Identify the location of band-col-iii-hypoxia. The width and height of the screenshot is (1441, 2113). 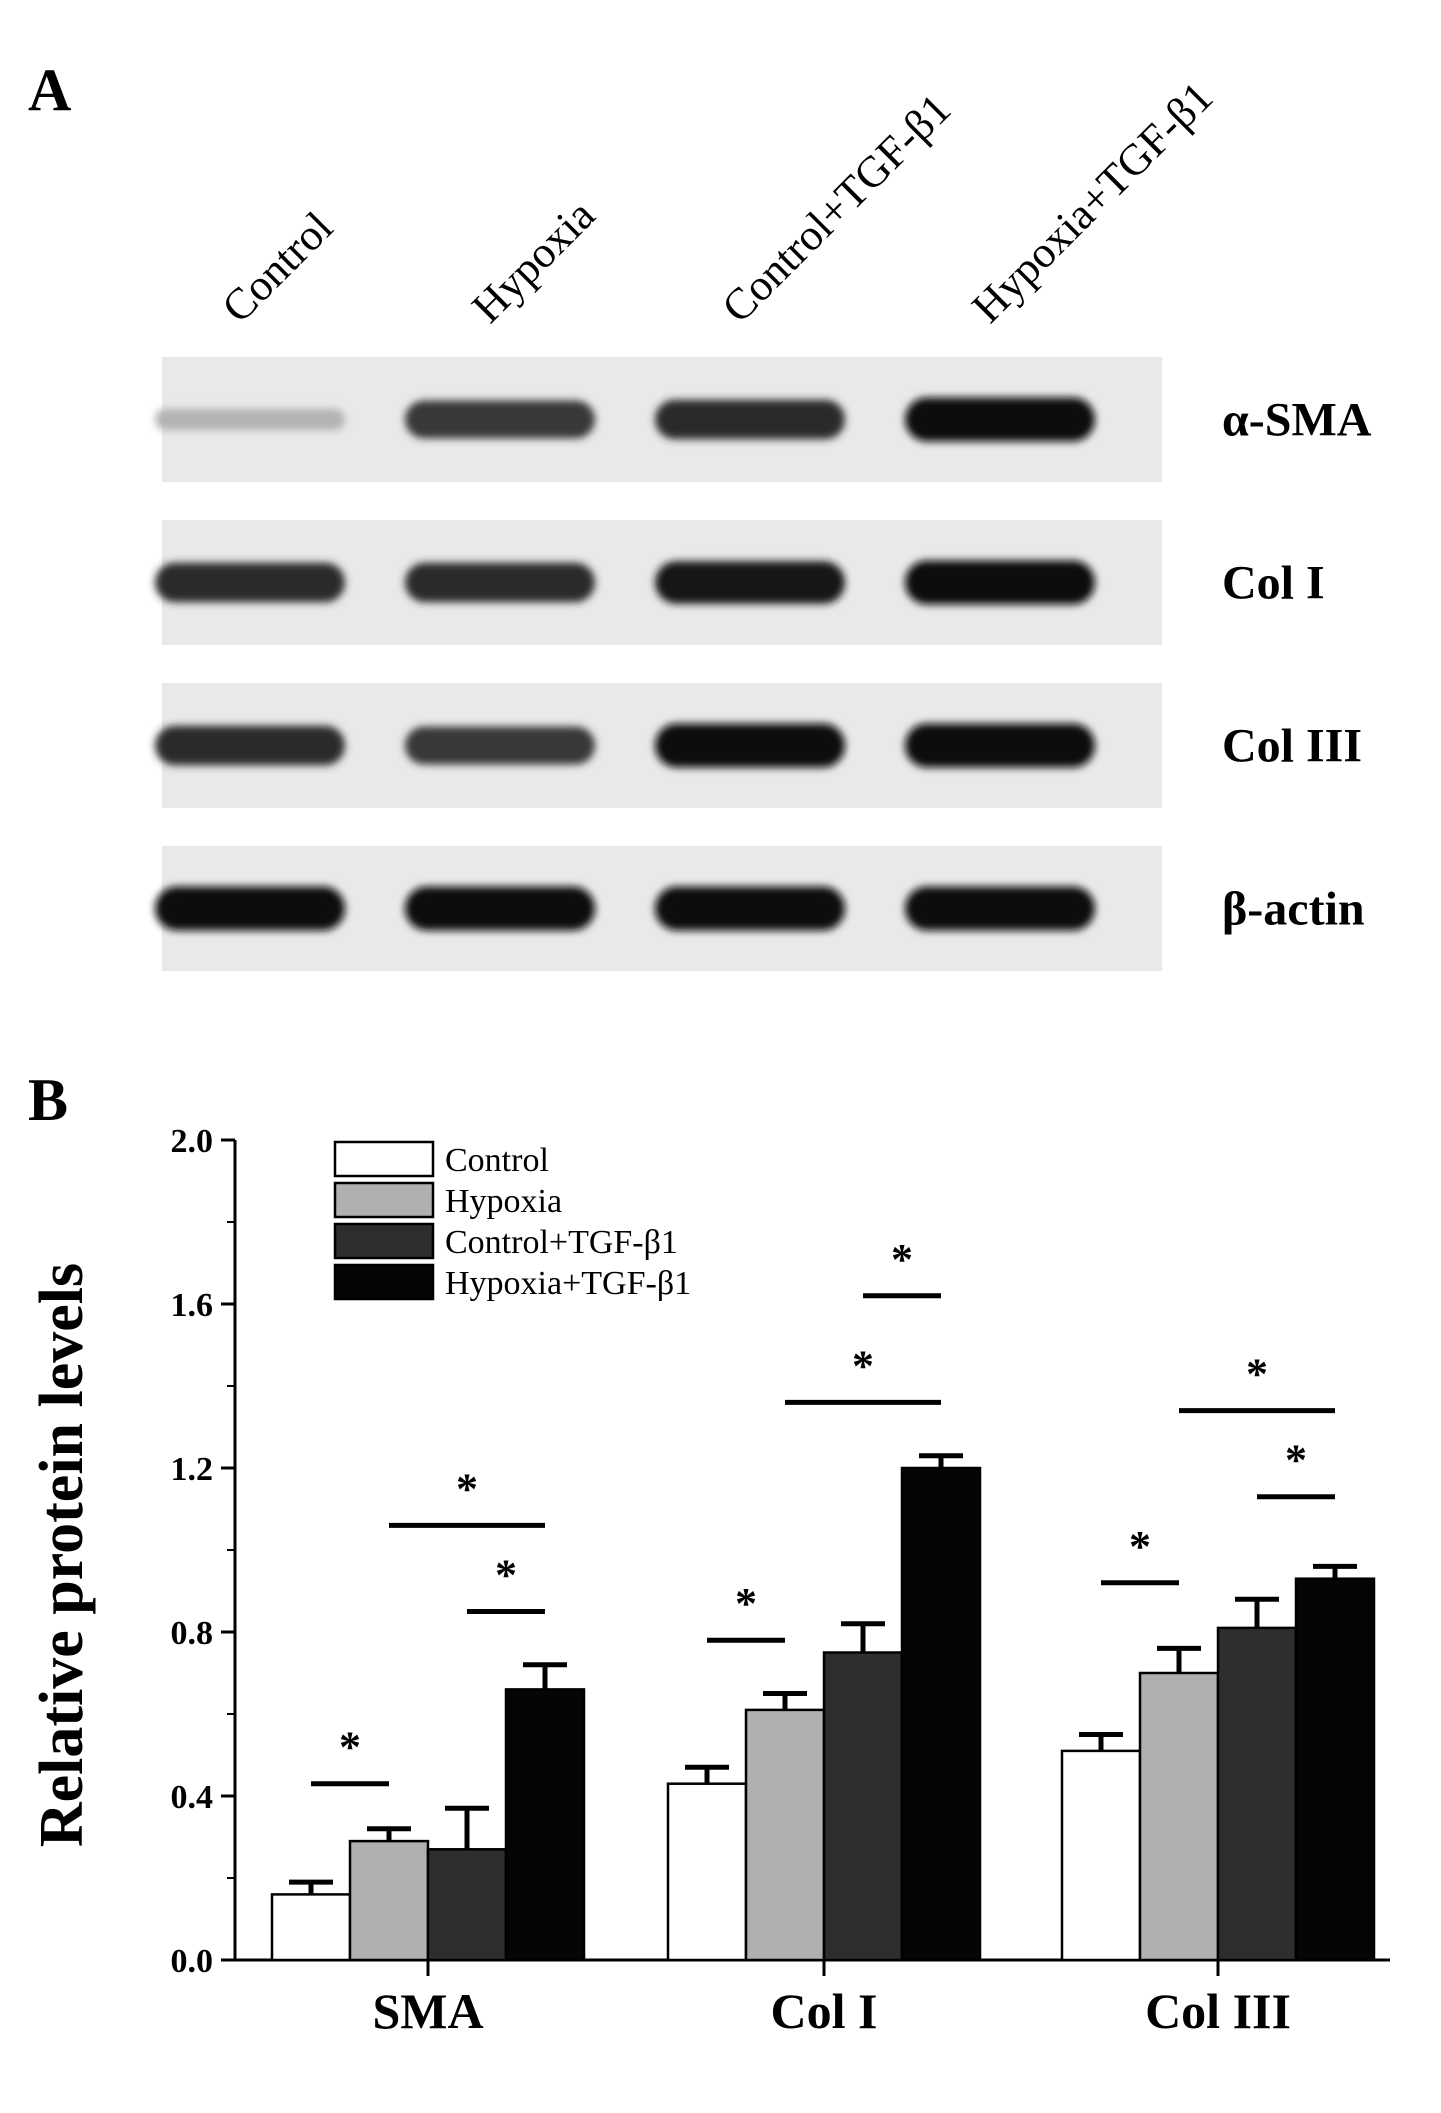
(500, 745).